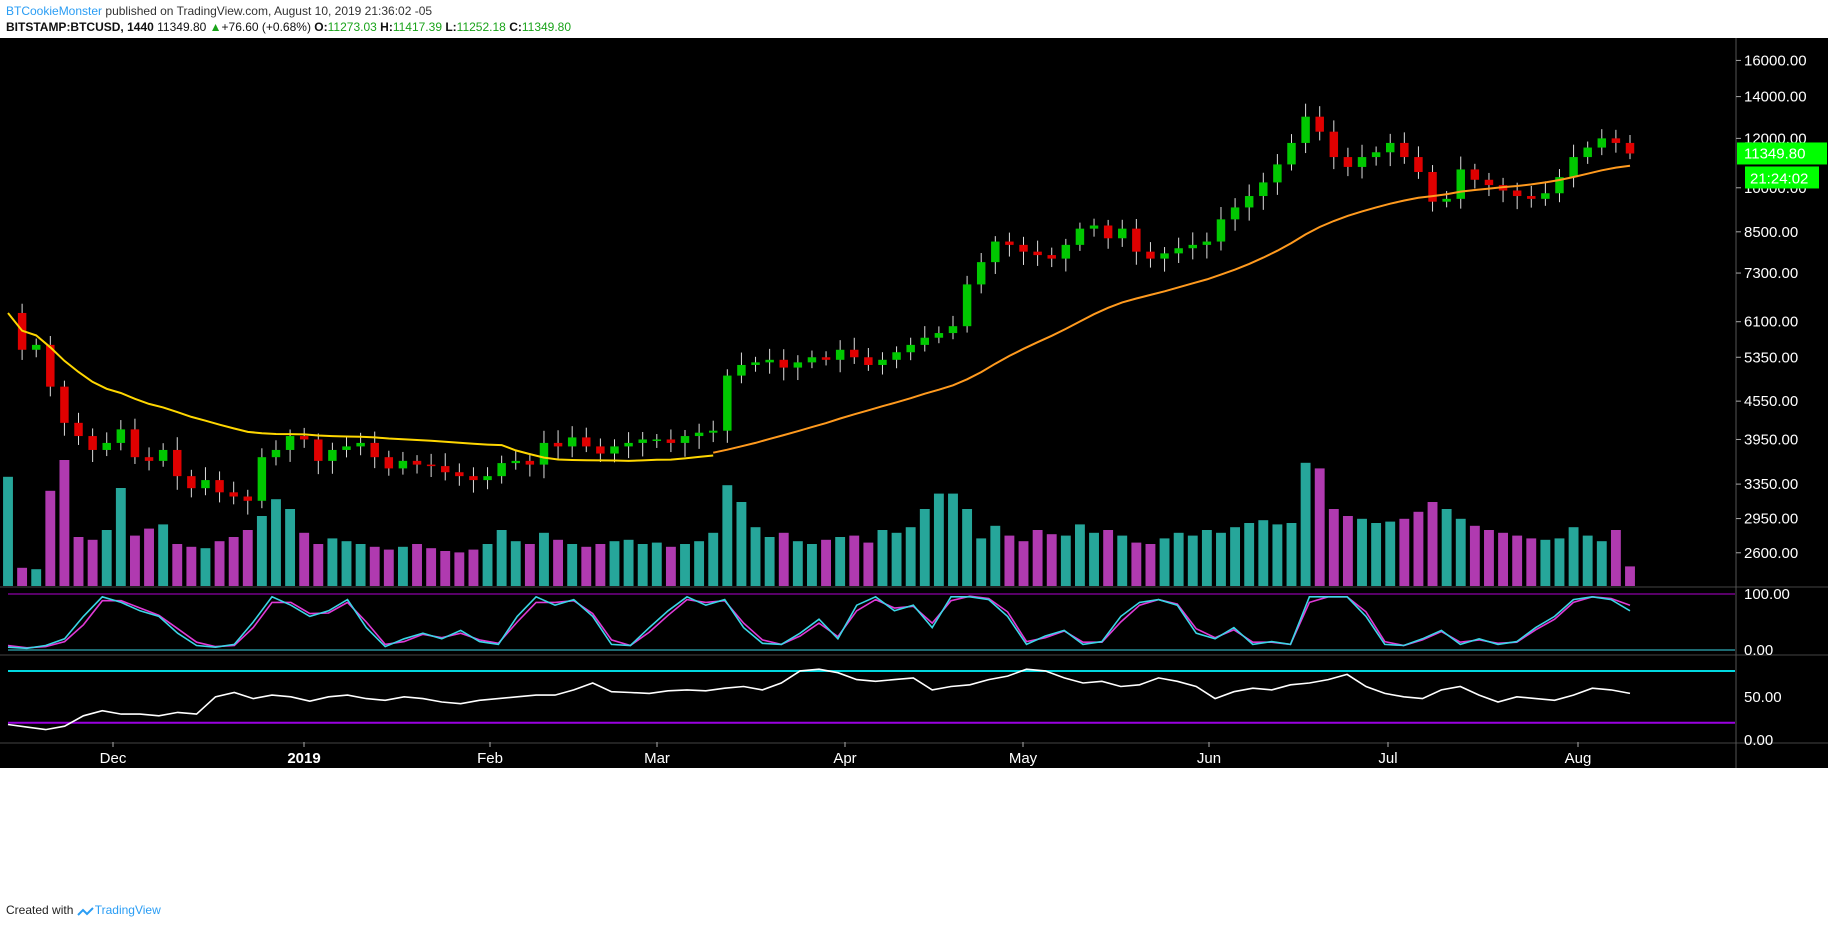  Describe the element at coordinates (86, 911) in the screenshot. I see `tradingview-logo-icon` at that location.